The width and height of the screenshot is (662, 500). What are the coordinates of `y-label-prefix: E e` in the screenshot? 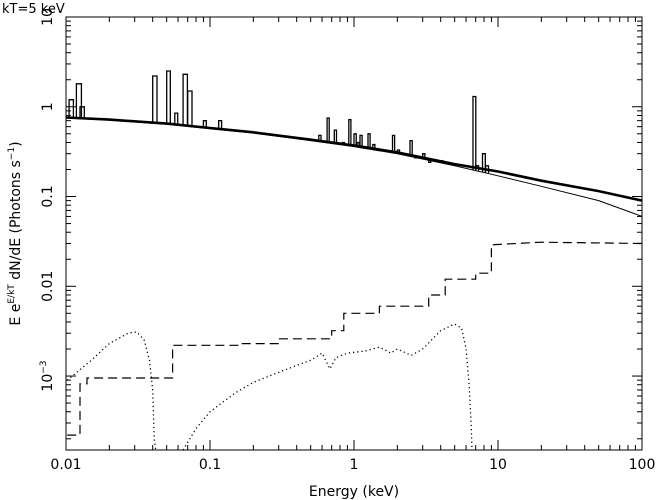 It's located at (16, 315).